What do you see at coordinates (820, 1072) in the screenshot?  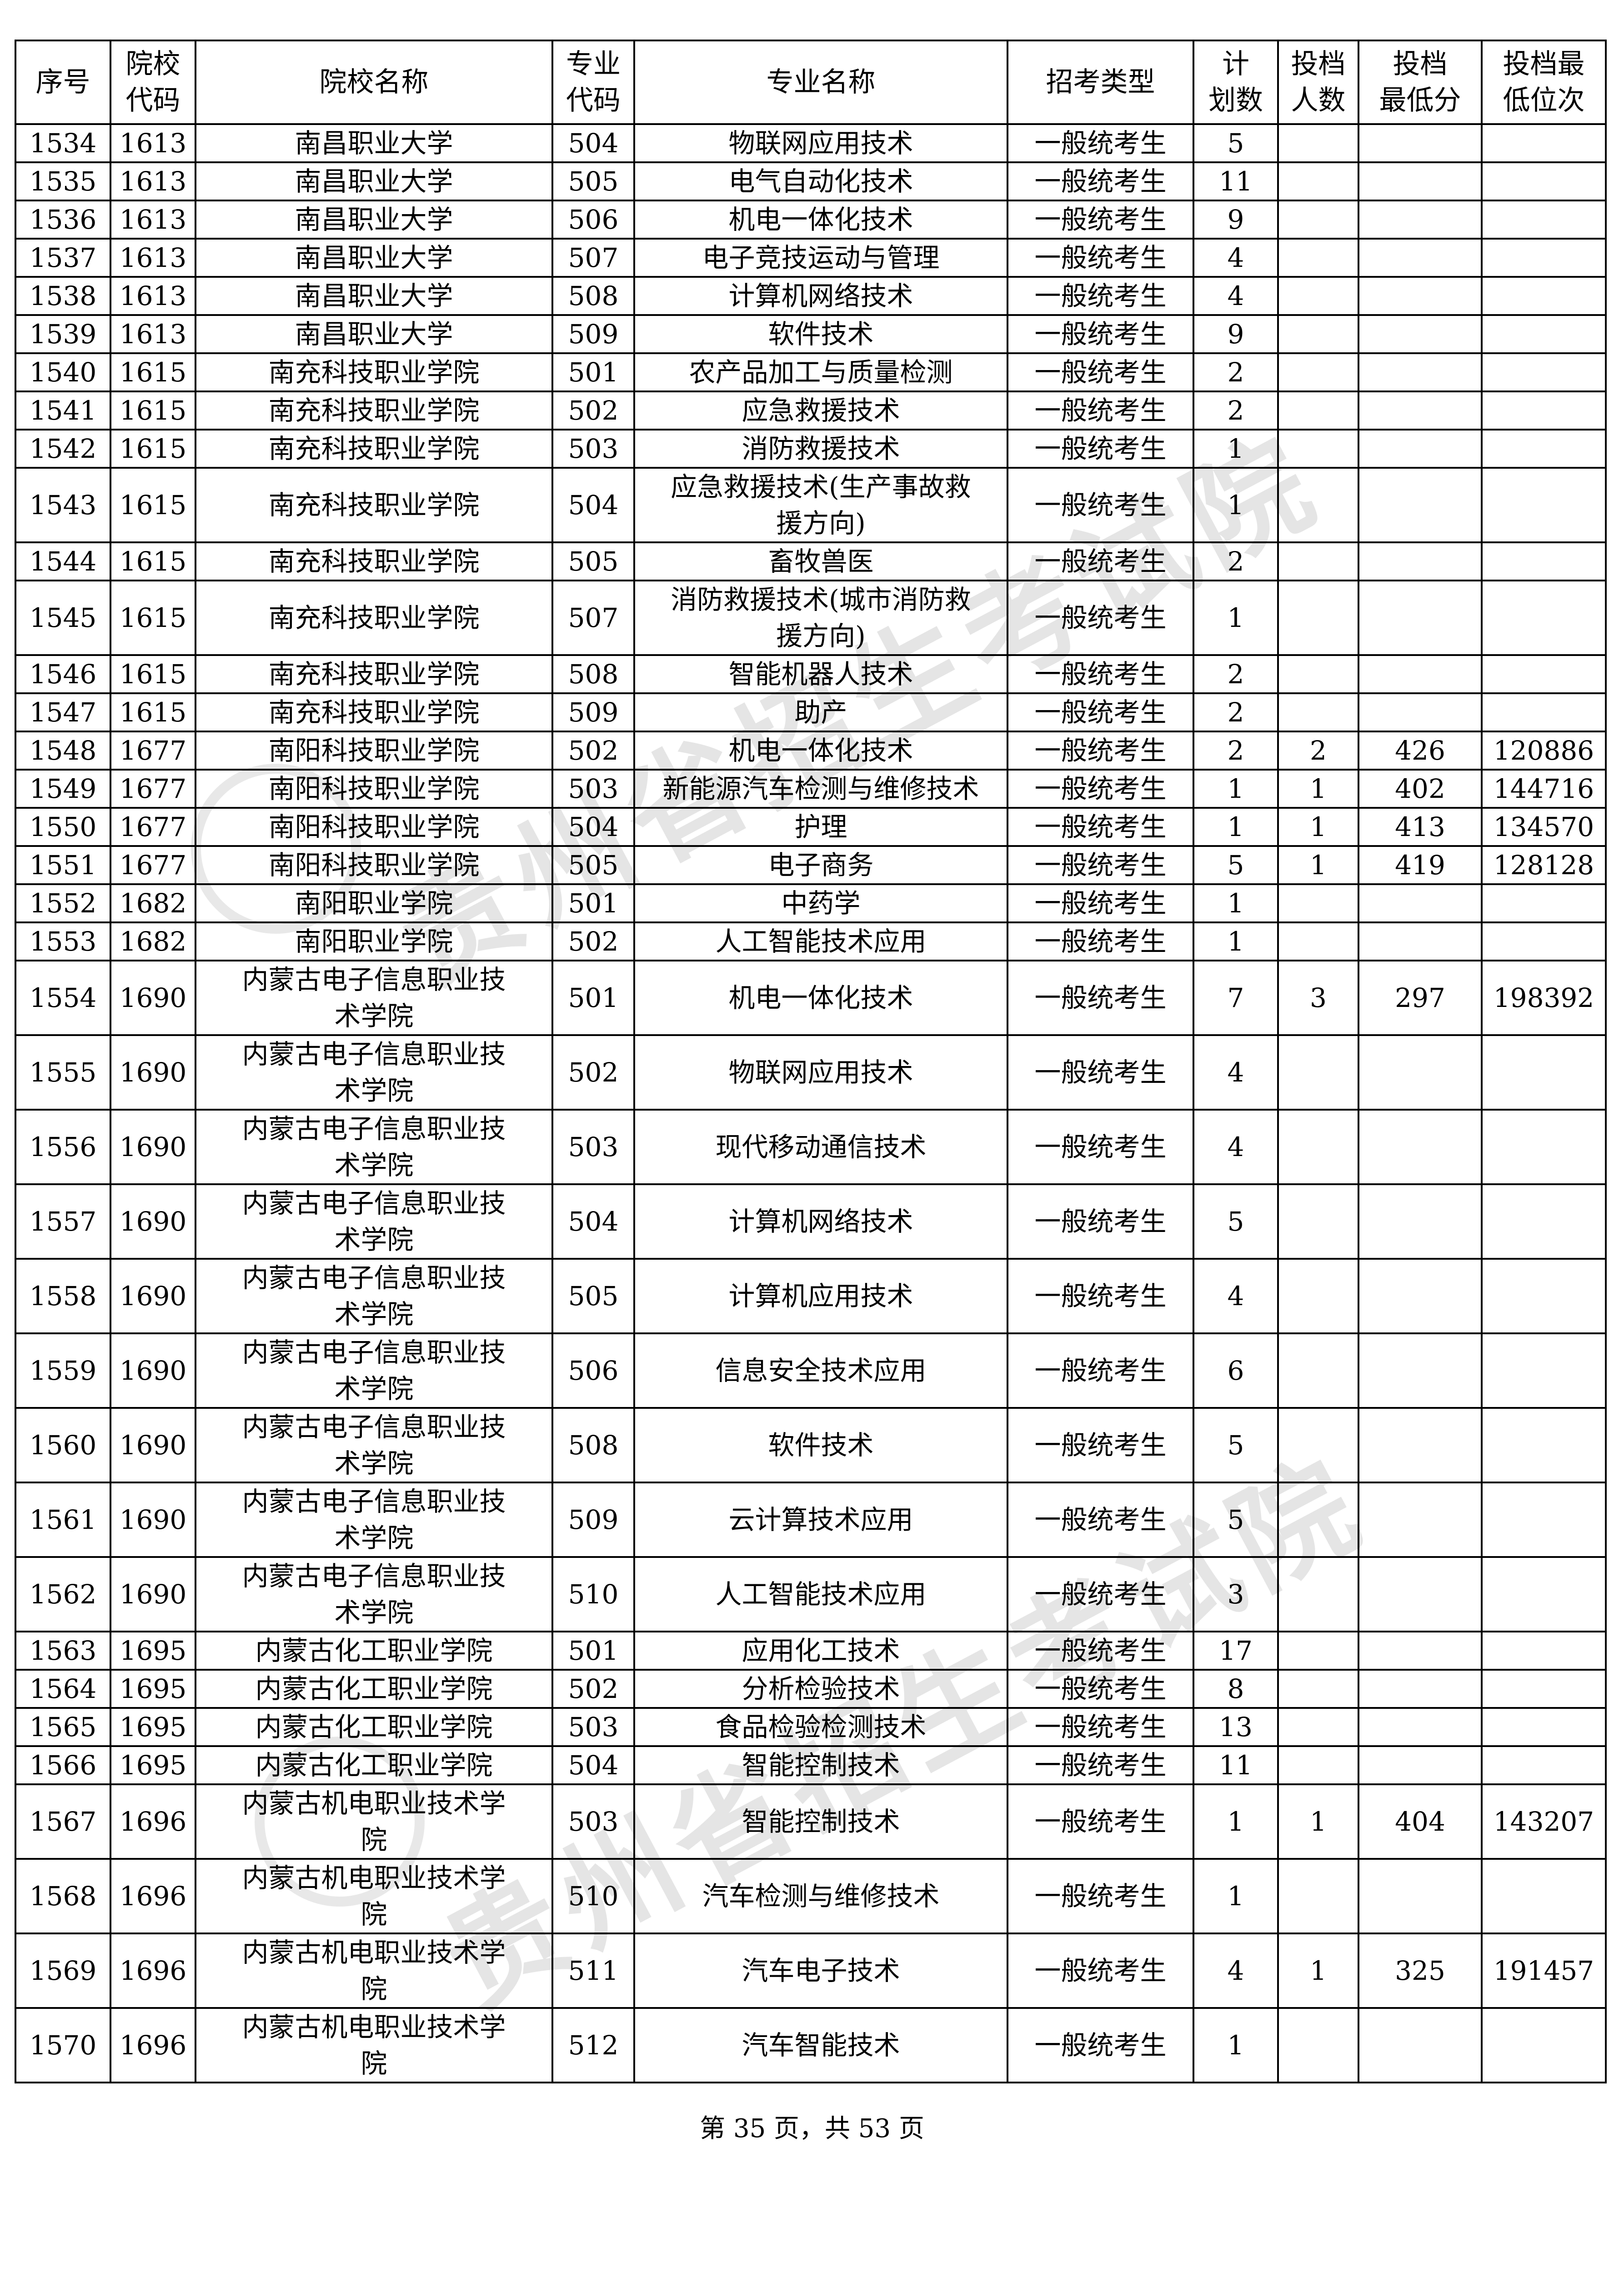 I see `cell-major-name: 物联网应用技术` at bounding box center [820, 1072].